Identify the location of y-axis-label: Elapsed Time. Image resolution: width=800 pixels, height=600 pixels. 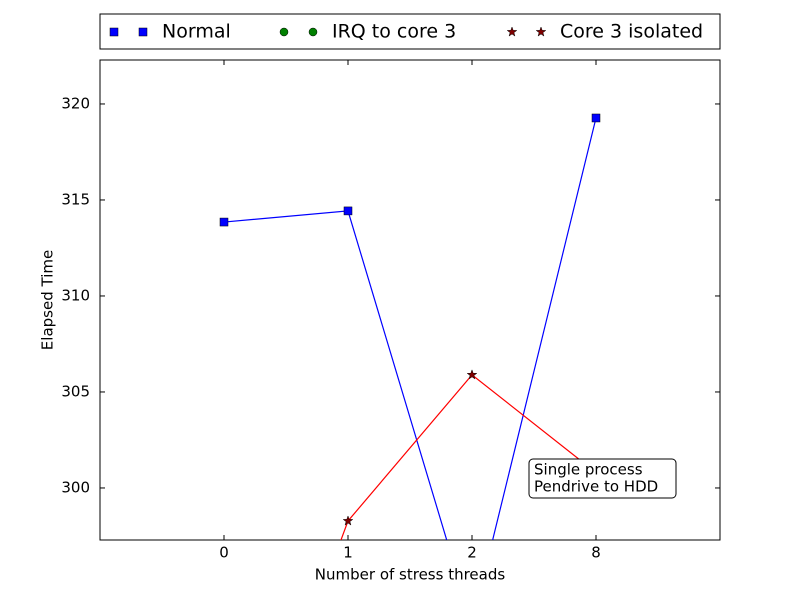
(48, 300).